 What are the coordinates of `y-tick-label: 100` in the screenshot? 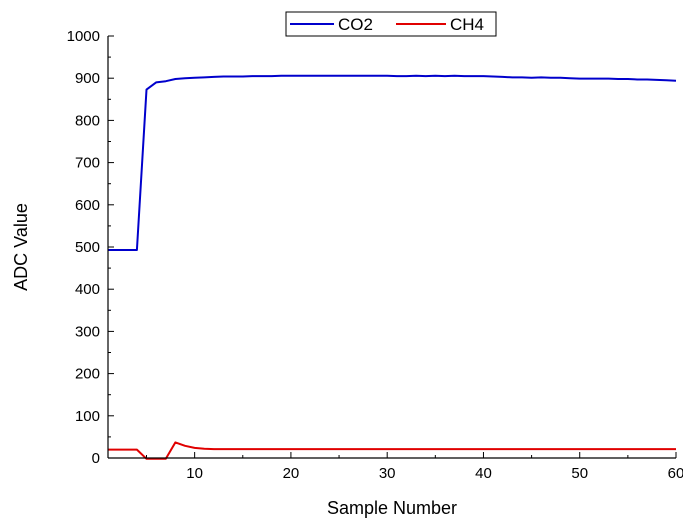 It's located at (87, 416).